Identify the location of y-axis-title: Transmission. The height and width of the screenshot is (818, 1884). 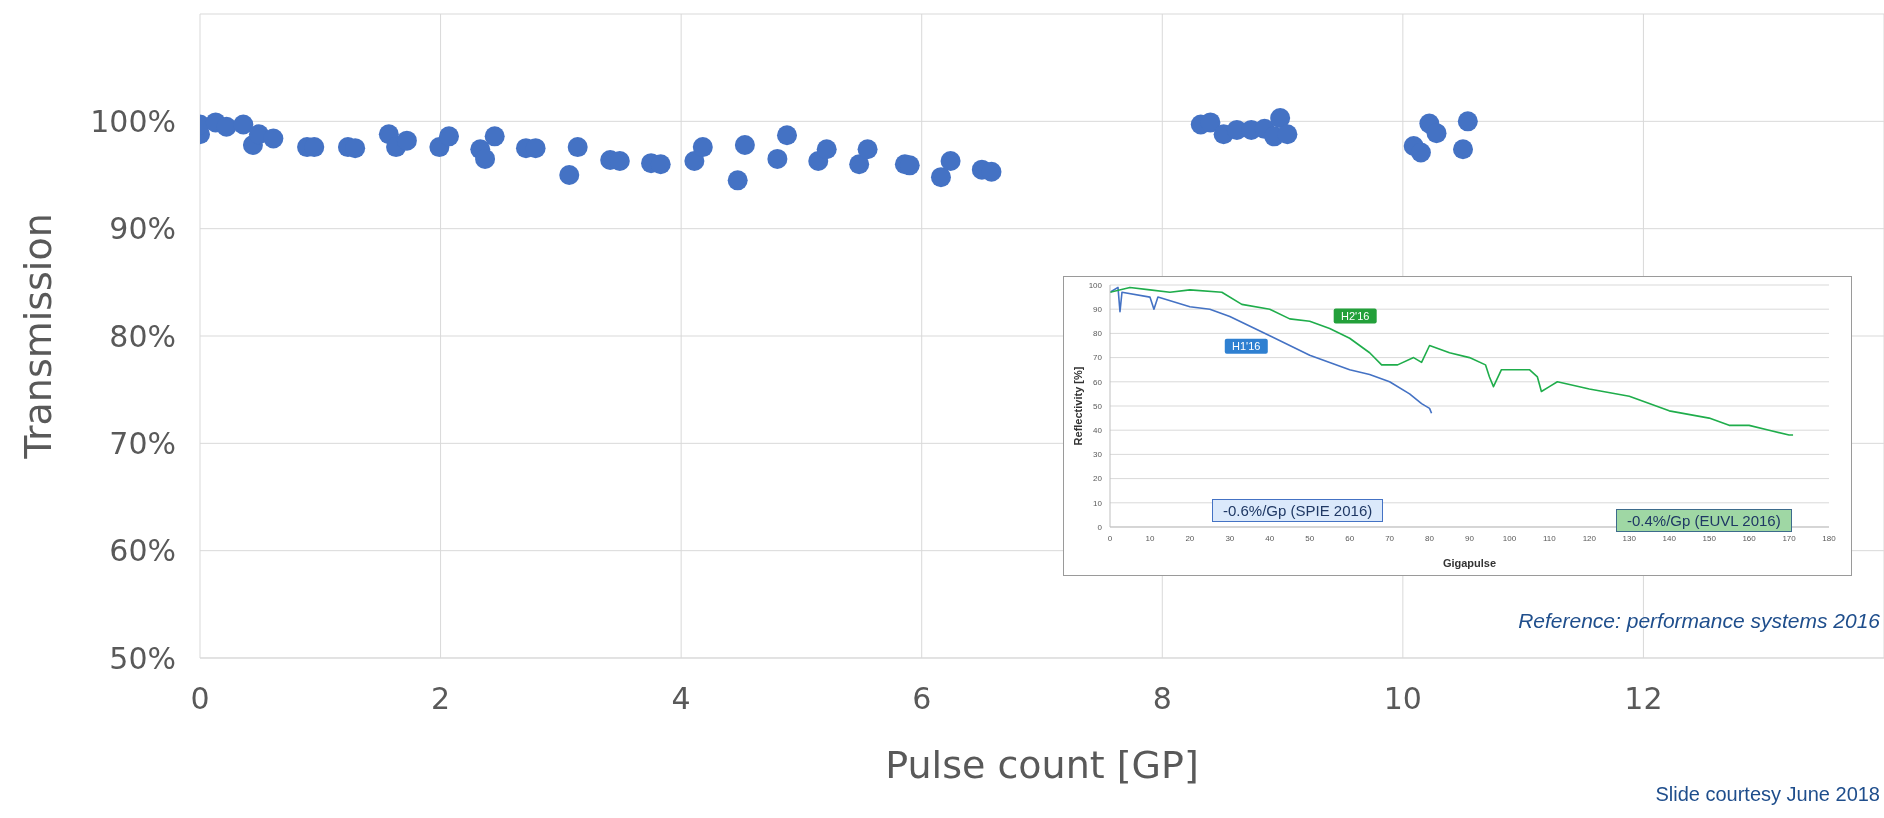
(38, 336).